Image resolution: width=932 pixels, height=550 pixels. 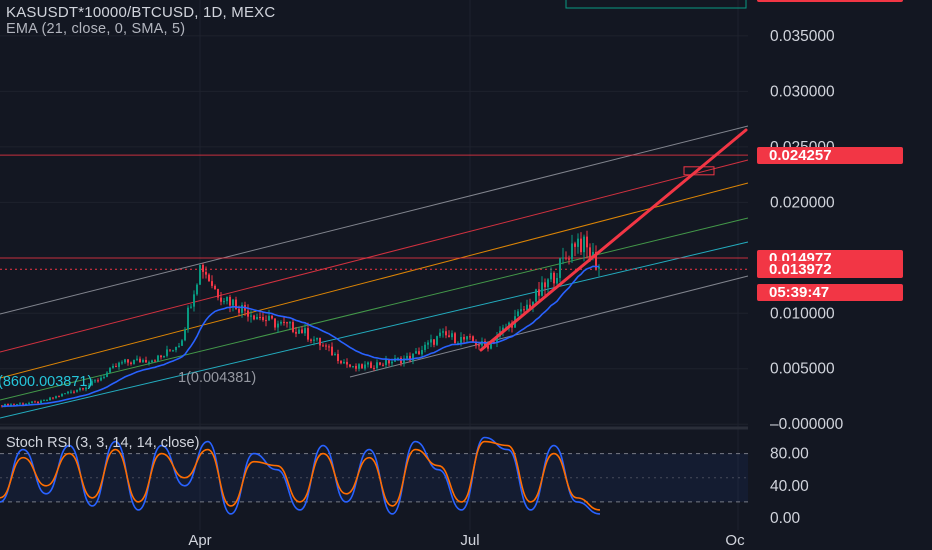 I want to click on symbol-title: KASUSDT*10000/BTCUSD, 1D, MEXC, so click(x=141, y=12).